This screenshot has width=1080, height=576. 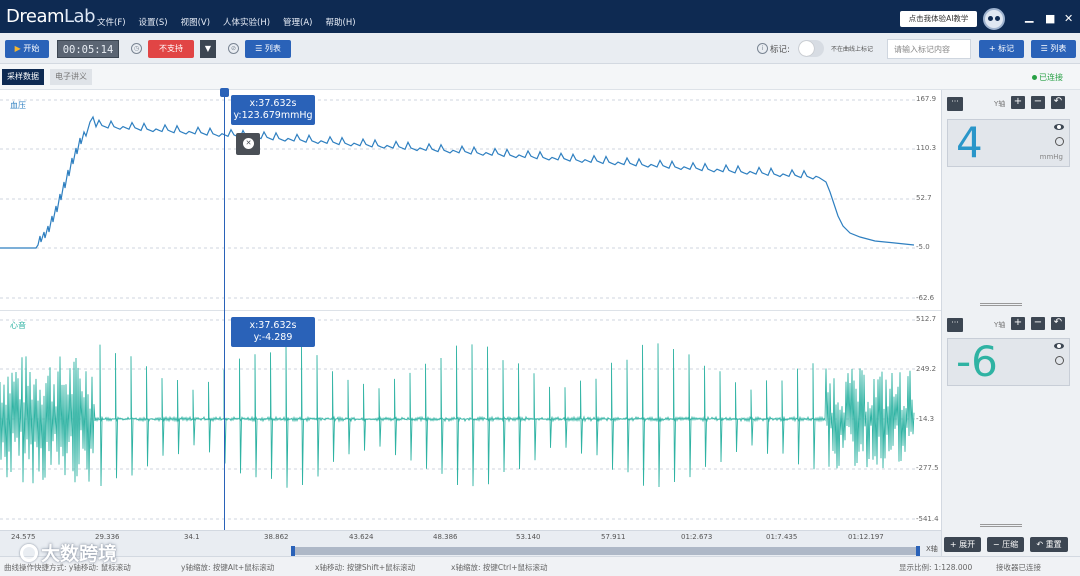 What do you see at coordinates (929, 49) in the screenshot?
I see `mark-content-input` at bounding box center [929, 49].